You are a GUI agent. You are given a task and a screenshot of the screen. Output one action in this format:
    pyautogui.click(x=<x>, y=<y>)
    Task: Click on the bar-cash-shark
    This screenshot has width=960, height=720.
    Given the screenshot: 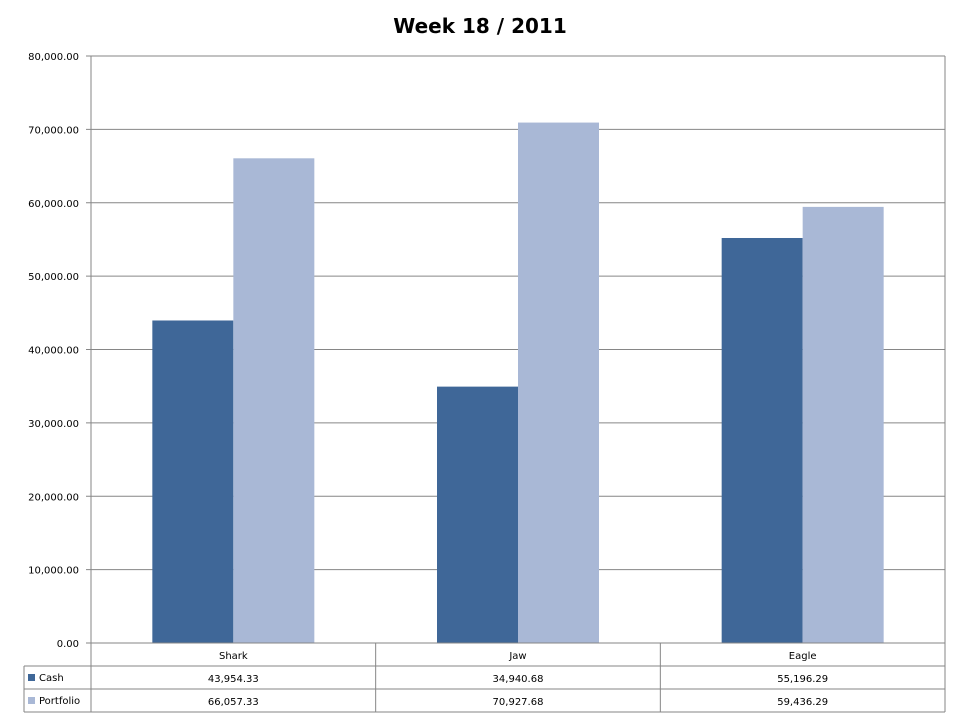 What is the action you would take?
    pyautogui.click(x=193, y=481)
    